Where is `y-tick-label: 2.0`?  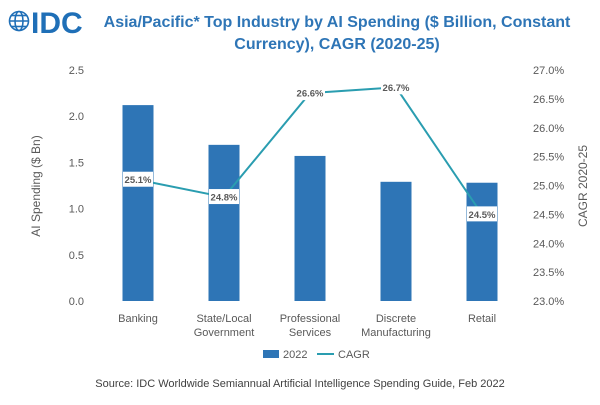 y-tick-label: 2.0 is located at coordinates (76, 117).